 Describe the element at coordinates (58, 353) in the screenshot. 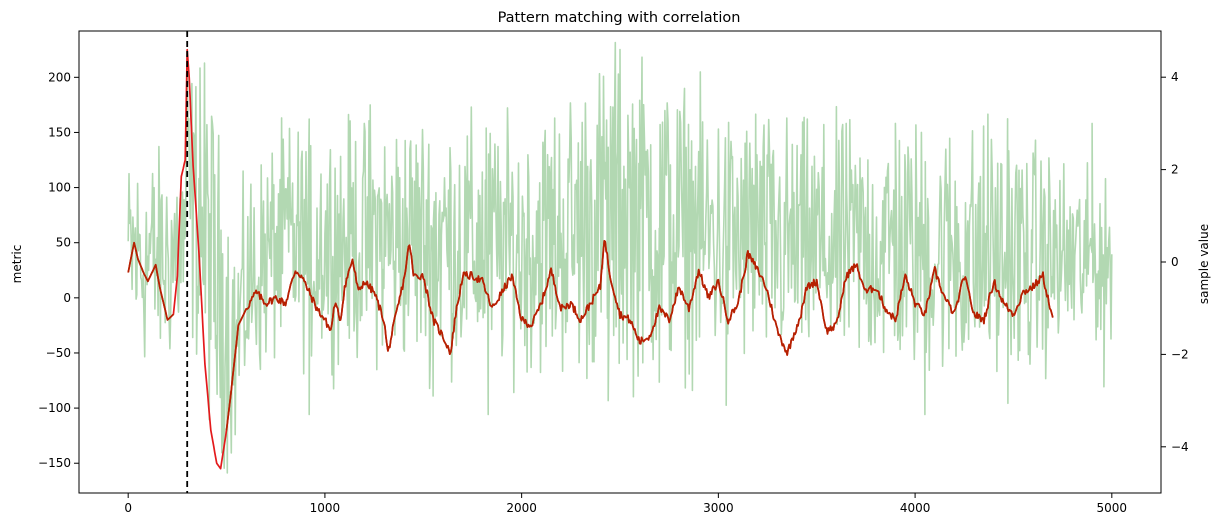

I see `y-left-tick-label: −50` at that location.